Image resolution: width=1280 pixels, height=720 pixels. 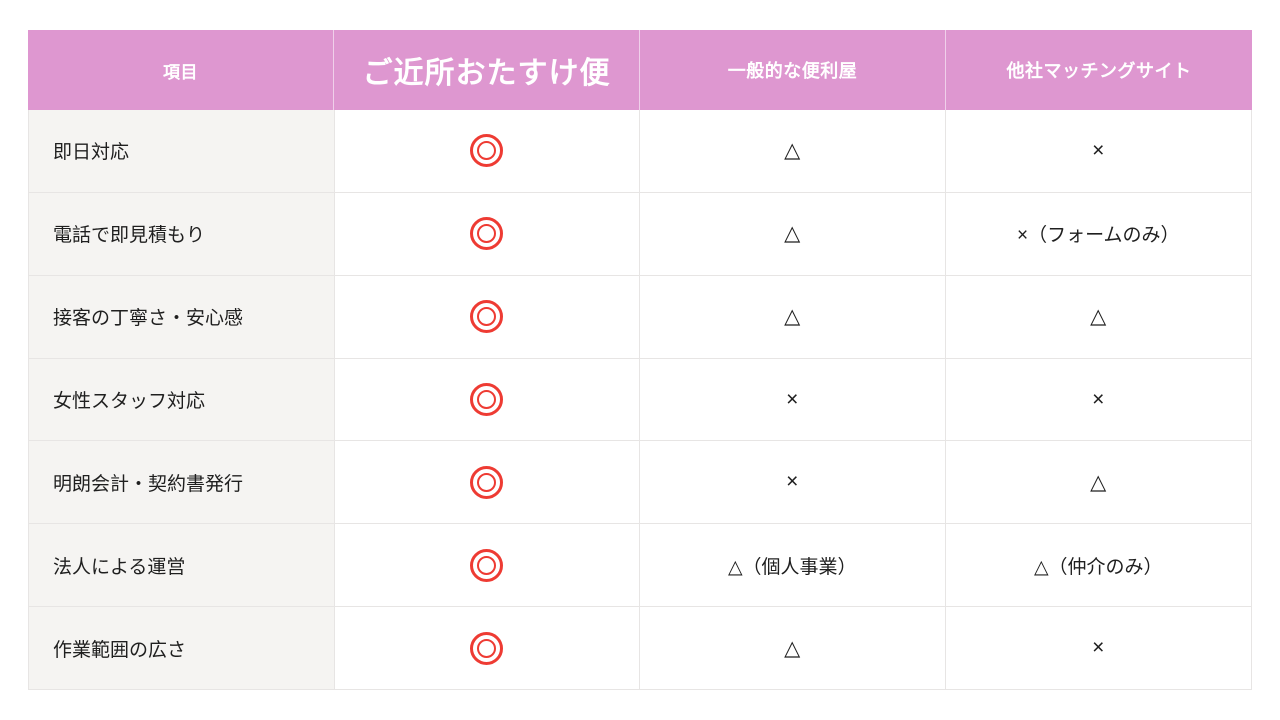 I want to click on header-matching-site: 他社マッチングサイト, so click(x=1099, y=71).